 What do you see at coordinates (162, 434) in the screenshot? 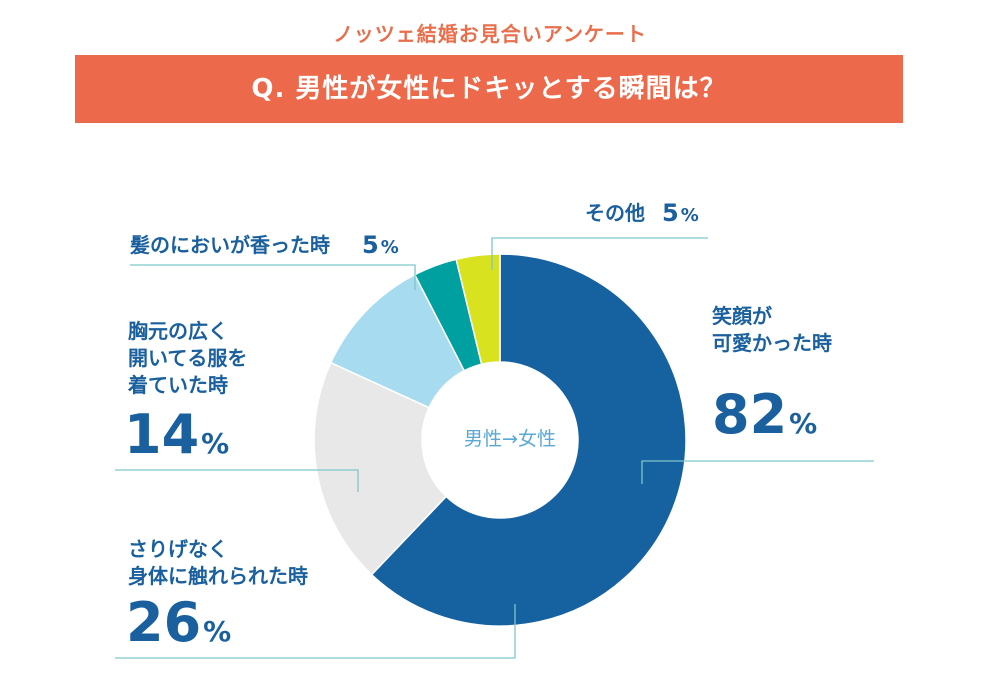
I see `slice-value-neckline-number: 14` at bounding box center [162, 434].